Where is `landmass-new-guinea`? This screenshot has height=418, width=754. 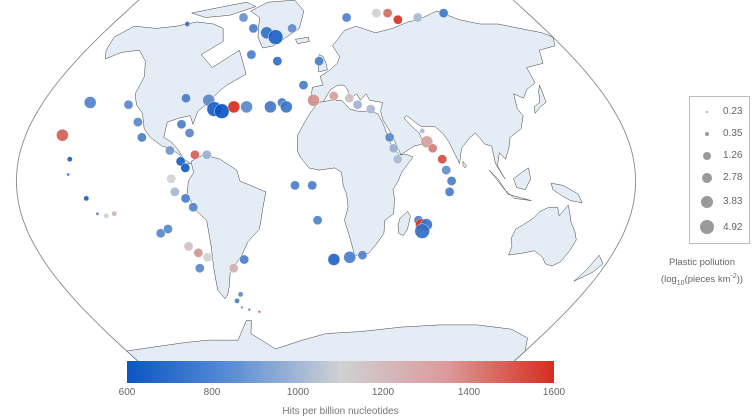
landmass-new-guinea is located at coordinates (567, 193).